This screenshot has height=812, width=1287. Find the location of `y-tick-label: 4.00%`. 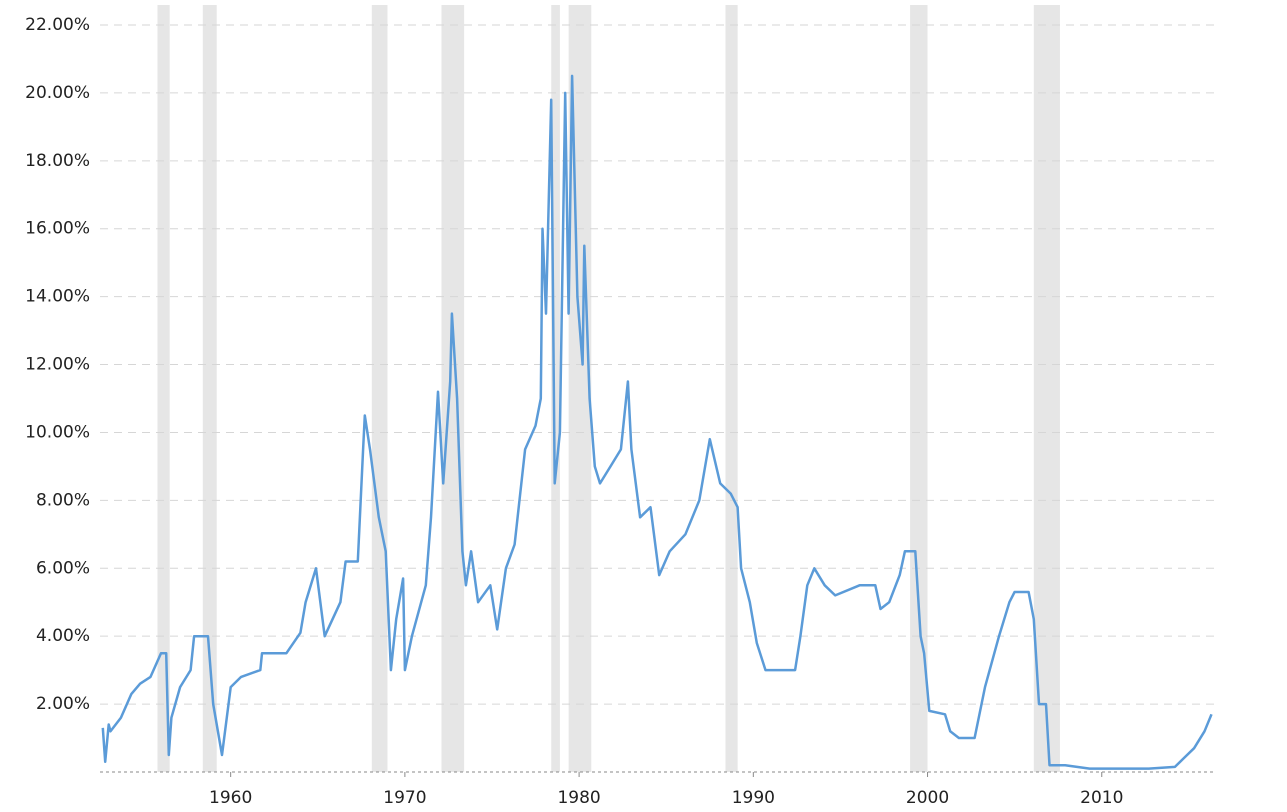

y-tick-label: 4.00% is located at coordinates (63, 636).